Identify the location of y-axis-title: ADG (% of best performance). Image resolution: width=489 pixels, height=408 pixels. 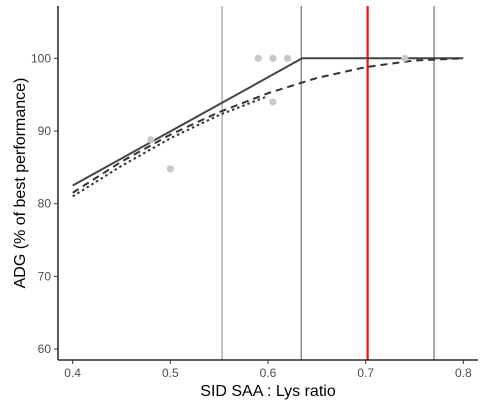
(20, 183).